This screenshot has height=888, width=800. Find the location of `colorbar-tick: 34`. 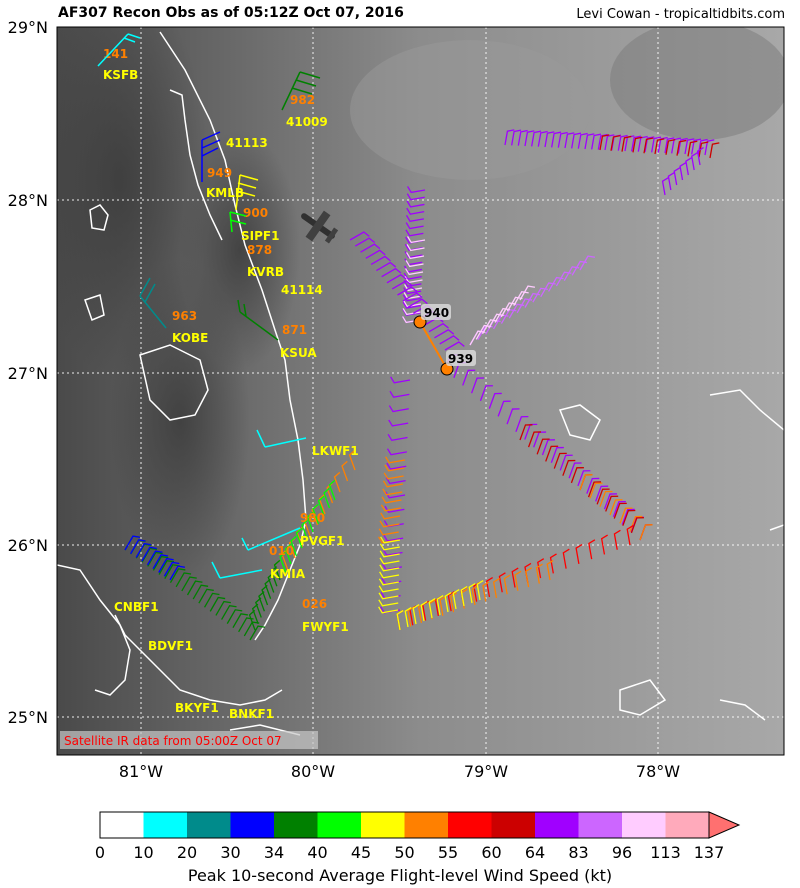

colorbar-tick: 34 is located at coordinates (274, 852).